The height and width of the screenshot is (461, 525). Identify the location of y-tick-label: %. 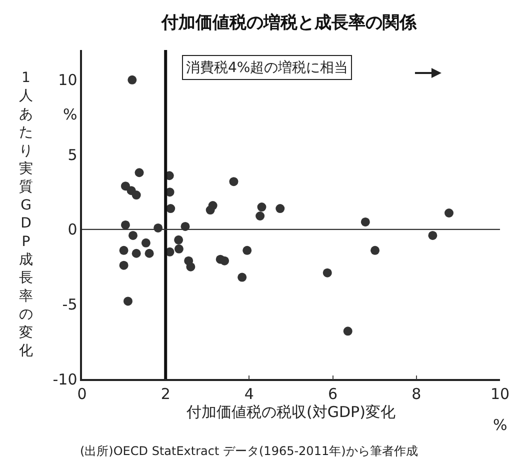
(70, 115).